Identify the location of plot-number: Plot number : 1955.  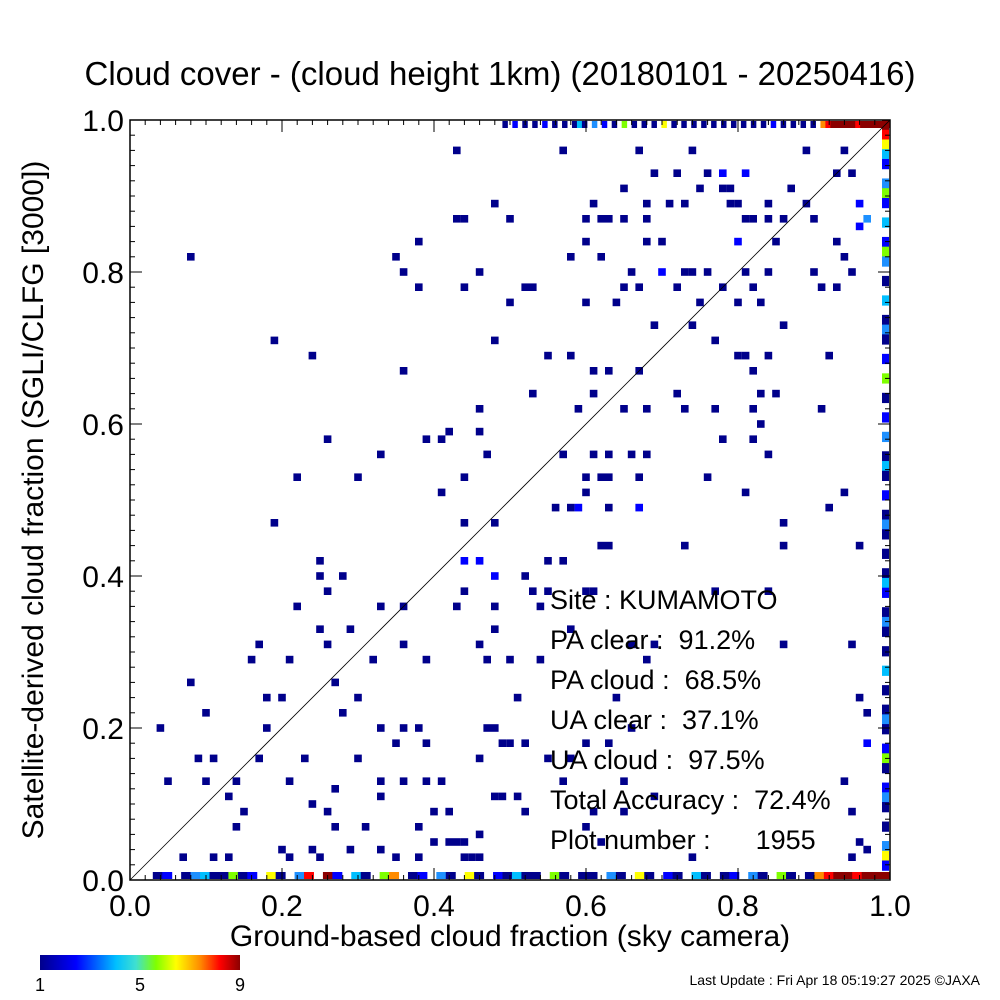
(683, 840).